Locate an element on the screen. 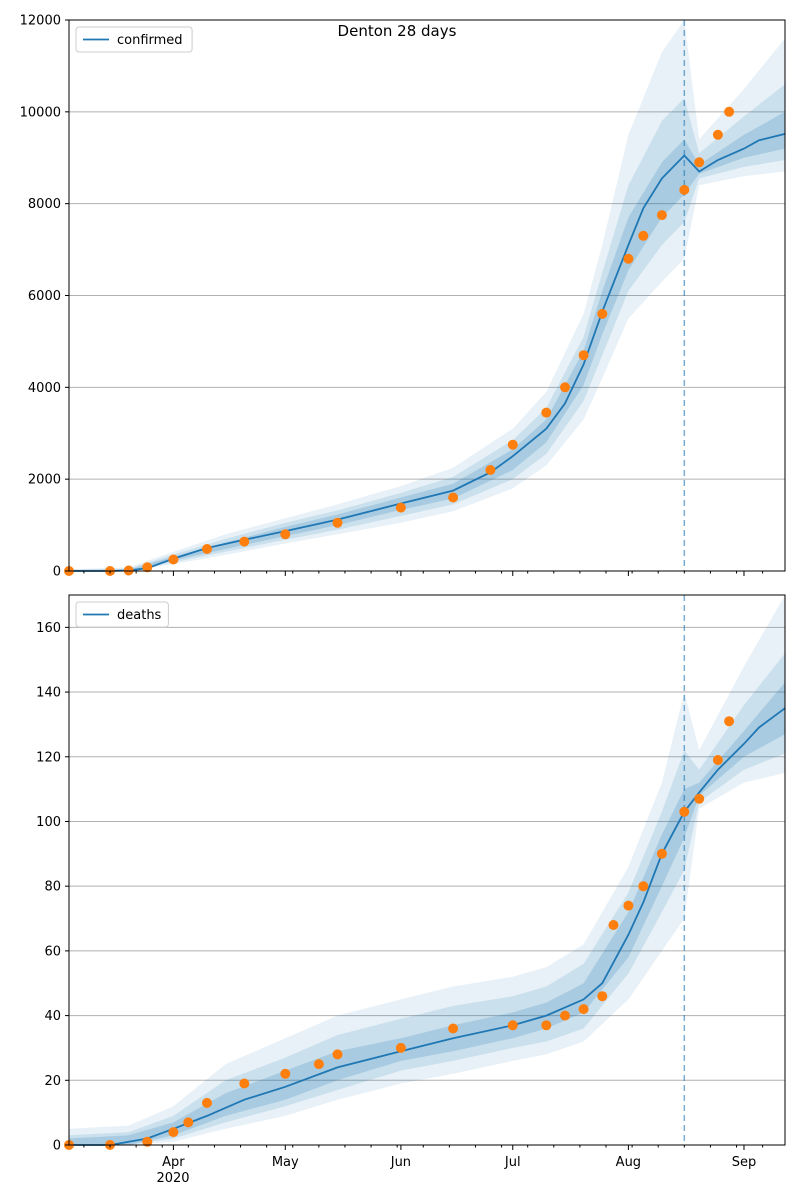 This screenshot has width=800, height=1200. x-year-label: 2020 is located at coordinates (172, 1178).